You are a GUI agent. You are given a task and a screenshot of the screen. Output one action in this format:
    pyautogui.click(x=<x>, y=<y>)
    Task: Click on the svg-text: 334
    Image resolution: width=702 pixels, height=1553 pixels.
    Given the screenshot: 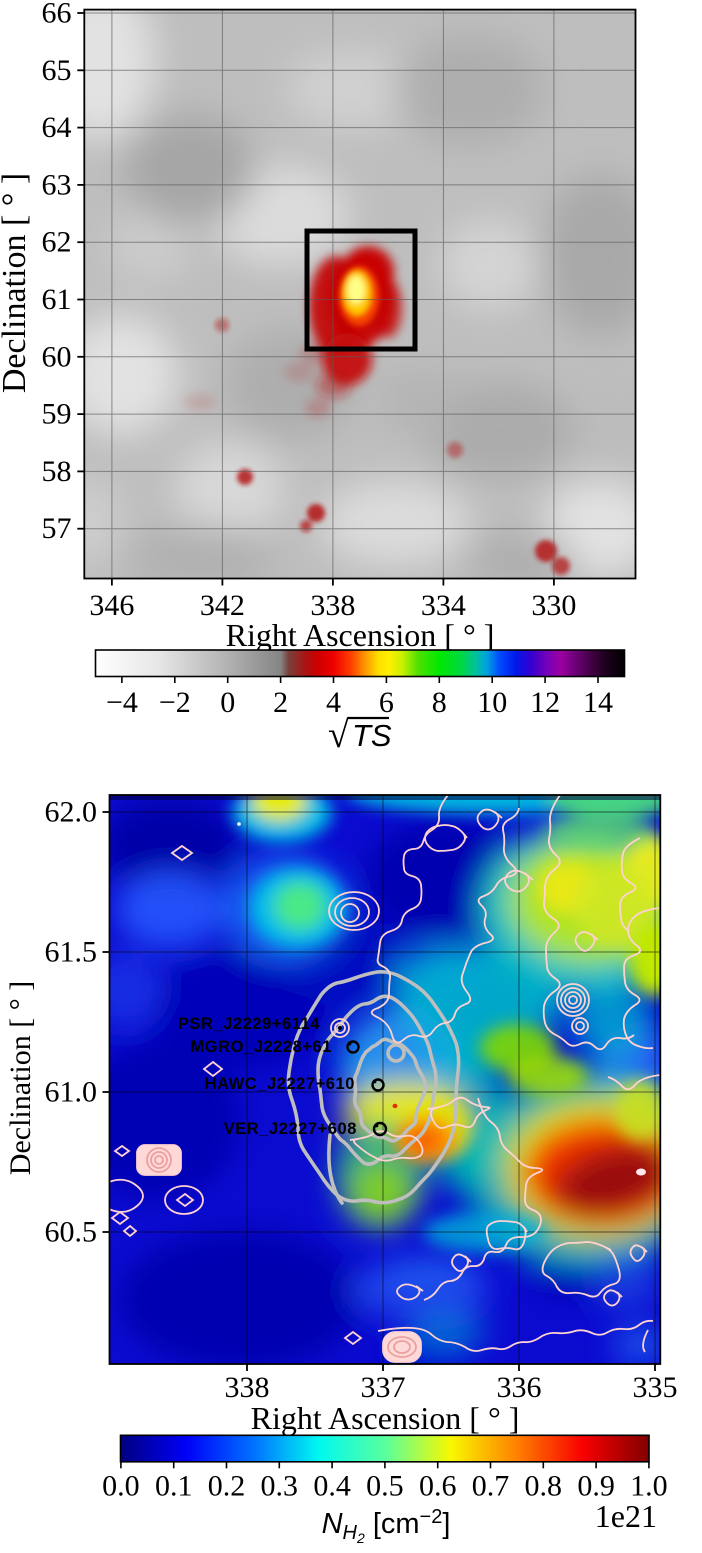 What is the action you would take?
    pyautogui.click(x=443, y=605)
    